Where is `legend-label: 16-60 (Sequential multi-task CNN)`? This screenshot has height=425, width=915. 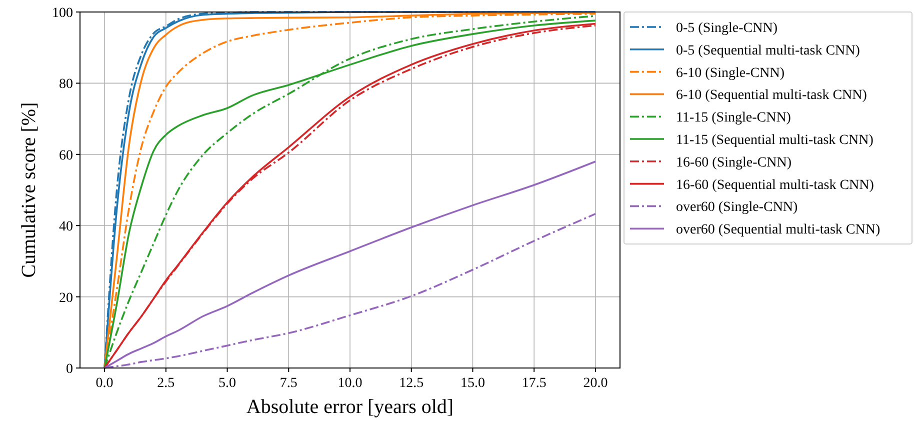
legend-label: 16-60 (Sequential multi-task CNN) is located at coordinates (775, 185).